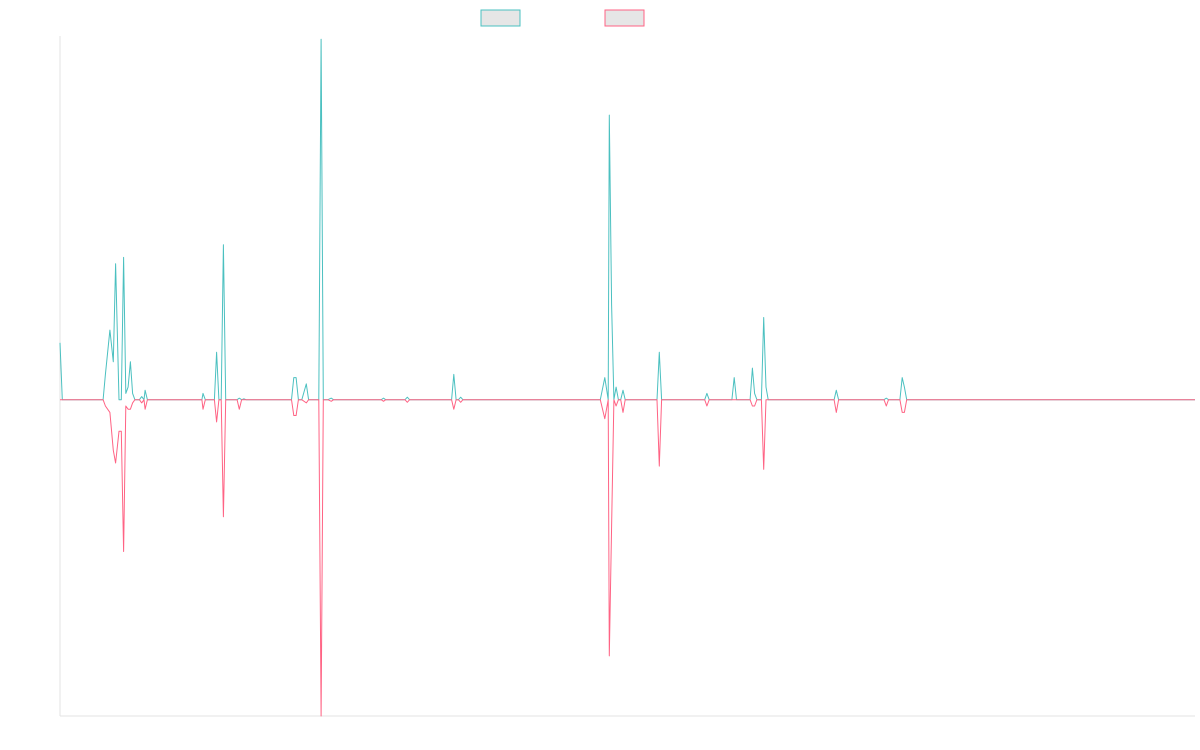 The height and width of the screenshot is (750, 1200). Describe the element at coordinates (624, 18) in the screenshot. I see `legend-swatch-series-b` at that location.